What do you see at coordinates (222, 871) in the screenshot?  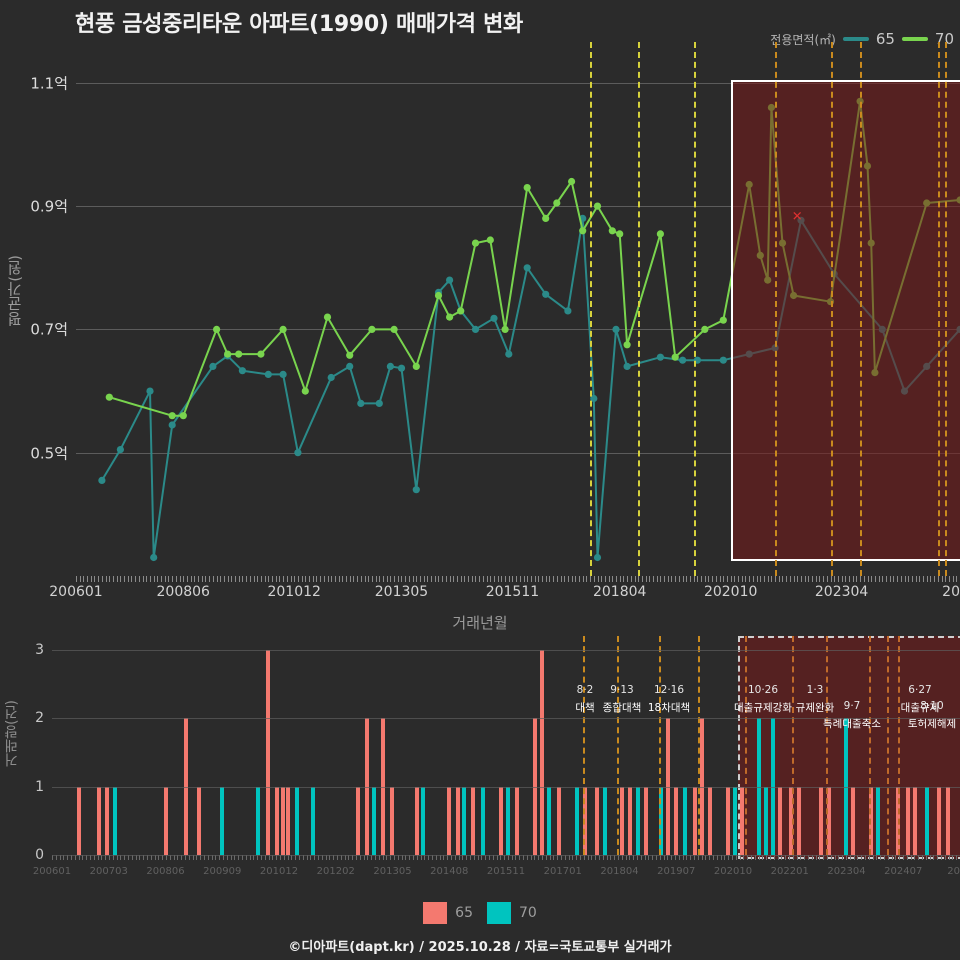 I see `bar-x-tick-label: 200909` at bounding box center [222, 871].